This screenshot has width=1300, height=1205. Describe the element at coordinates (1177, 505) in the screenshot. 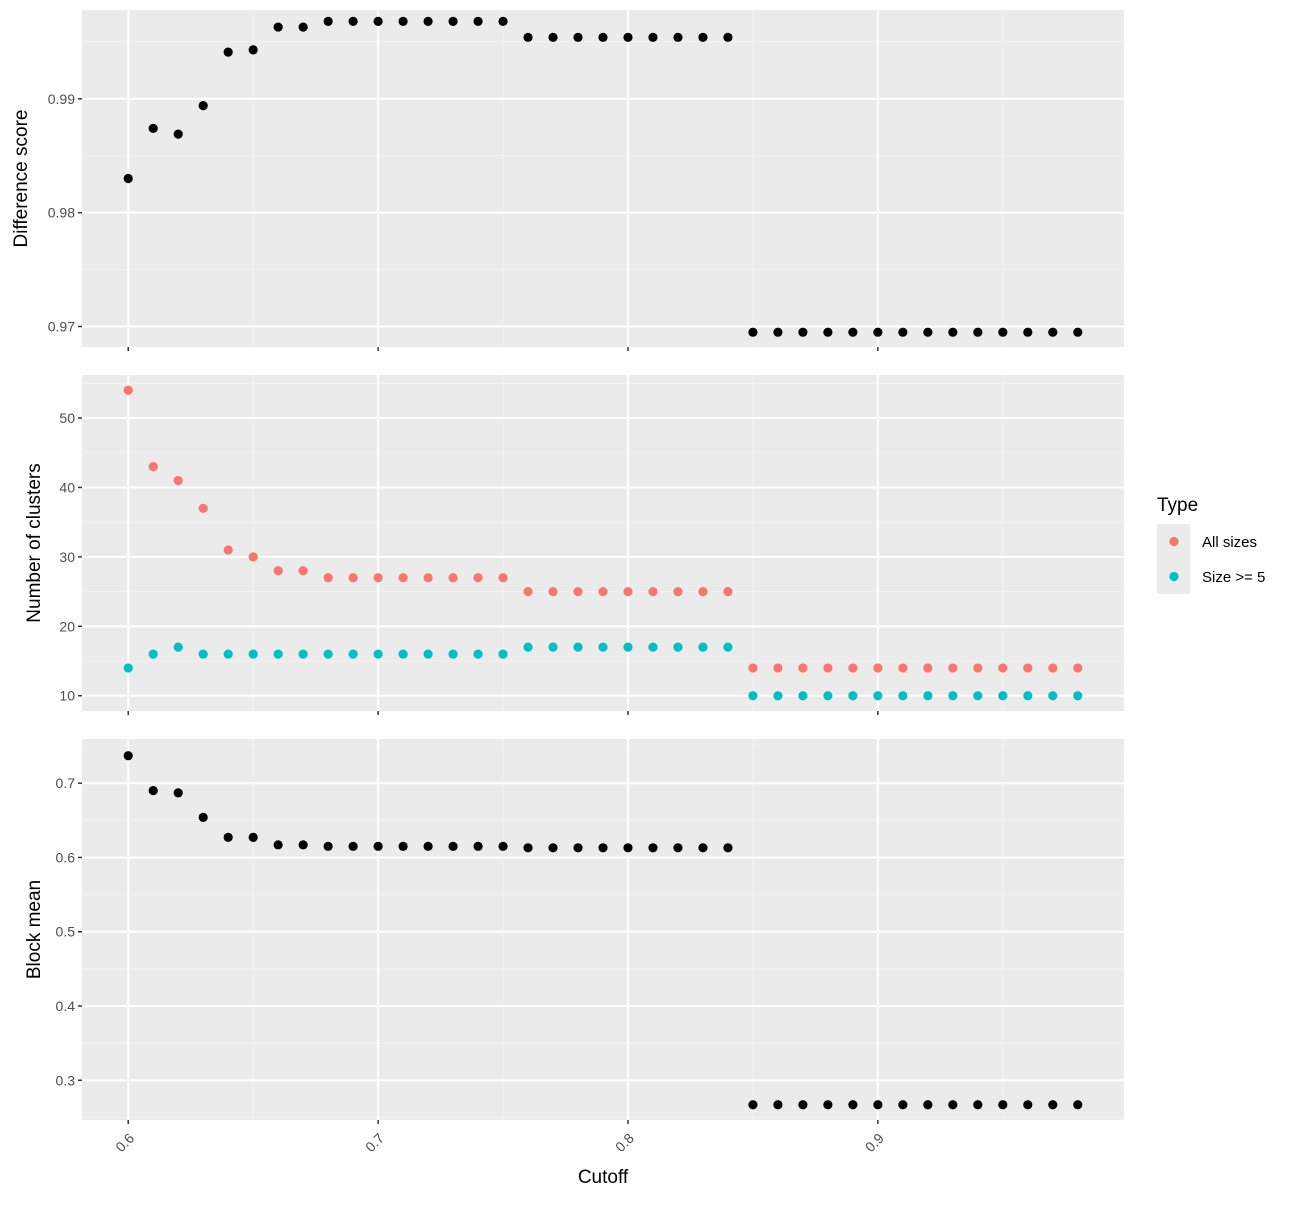

I see `legend-title: Type` at that location.